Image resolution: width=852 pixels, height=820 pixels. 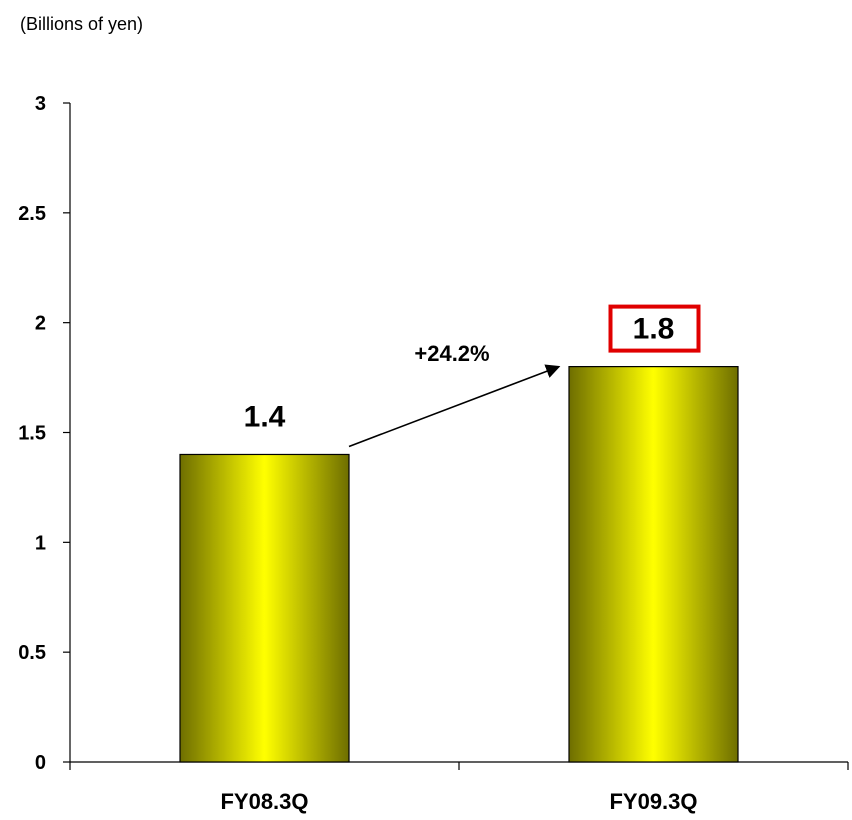 I want to click on unit-label: (Billions of yen), so click(x=82, y=24).